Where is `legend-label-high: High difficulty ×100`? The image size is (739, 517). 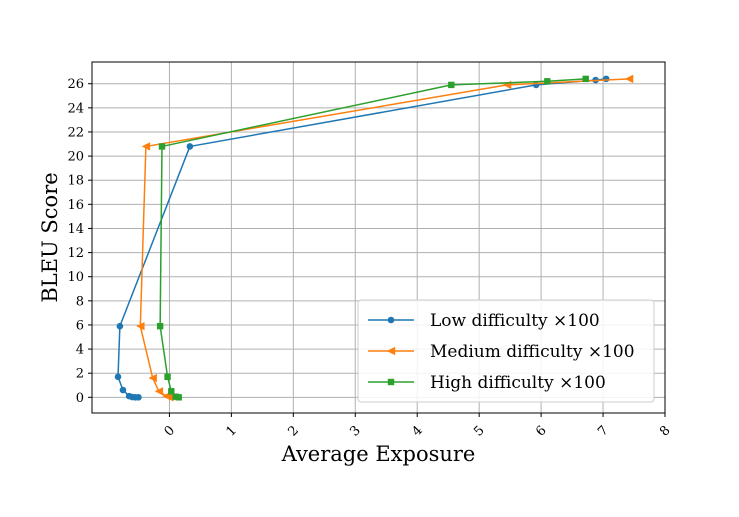 legend-label-high: High difficulty ×100 is located at coordinates (518, 383).